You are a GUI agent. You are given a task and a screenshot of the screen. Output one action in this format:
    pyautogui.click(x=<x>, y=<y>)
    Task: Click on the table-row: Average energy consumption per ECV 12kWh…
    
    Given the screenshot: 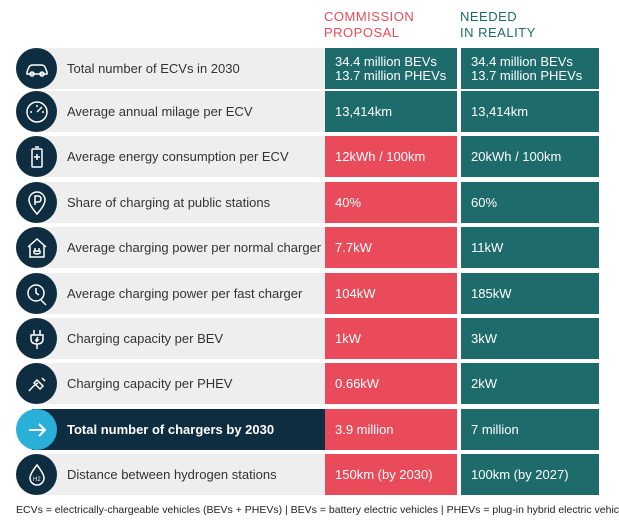 What is the action you would take?
    pyautogui.click(x=306, y=156)
    